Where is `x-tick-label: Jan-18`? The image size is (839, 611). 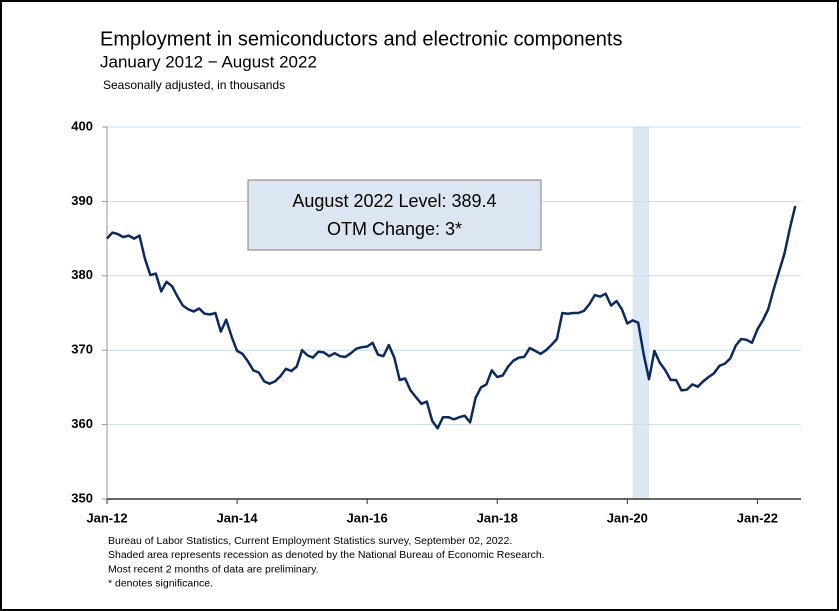
x-tick-label: Jan-18 is located at coordinates (497, 517).